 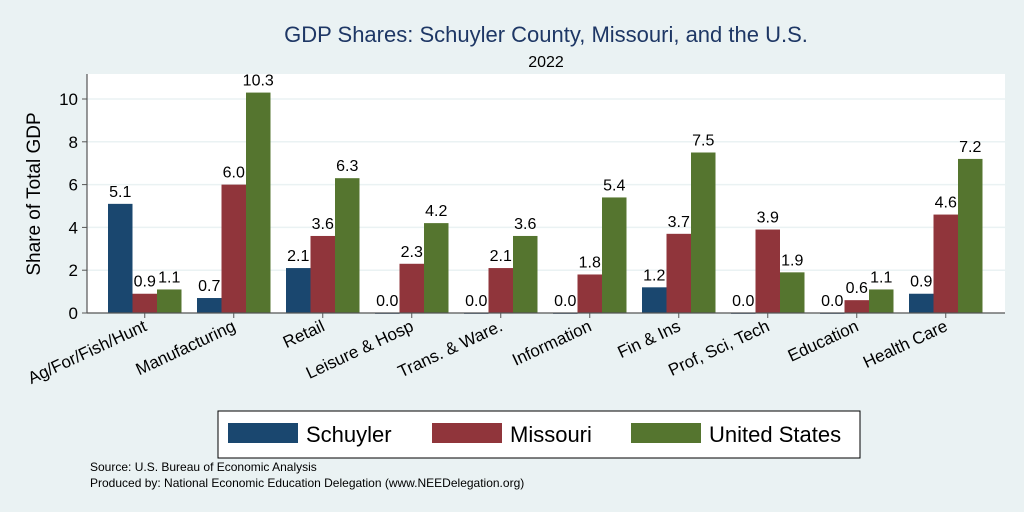 I want to click on data-label: 4.2, so click(x=436, y=211).